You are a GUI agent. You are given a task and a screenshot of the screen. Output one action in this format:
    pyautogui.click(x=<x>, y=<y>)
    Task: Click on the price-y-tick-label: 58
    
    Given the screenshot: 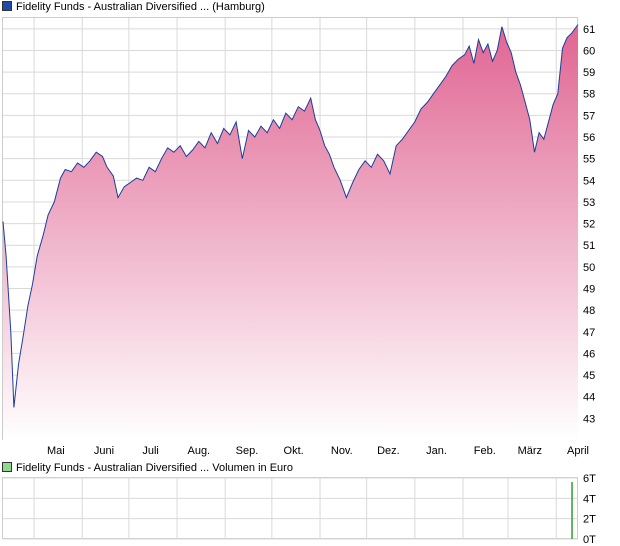 What is the action you would take?
    pyautogui.click(x=589, y=95)
    